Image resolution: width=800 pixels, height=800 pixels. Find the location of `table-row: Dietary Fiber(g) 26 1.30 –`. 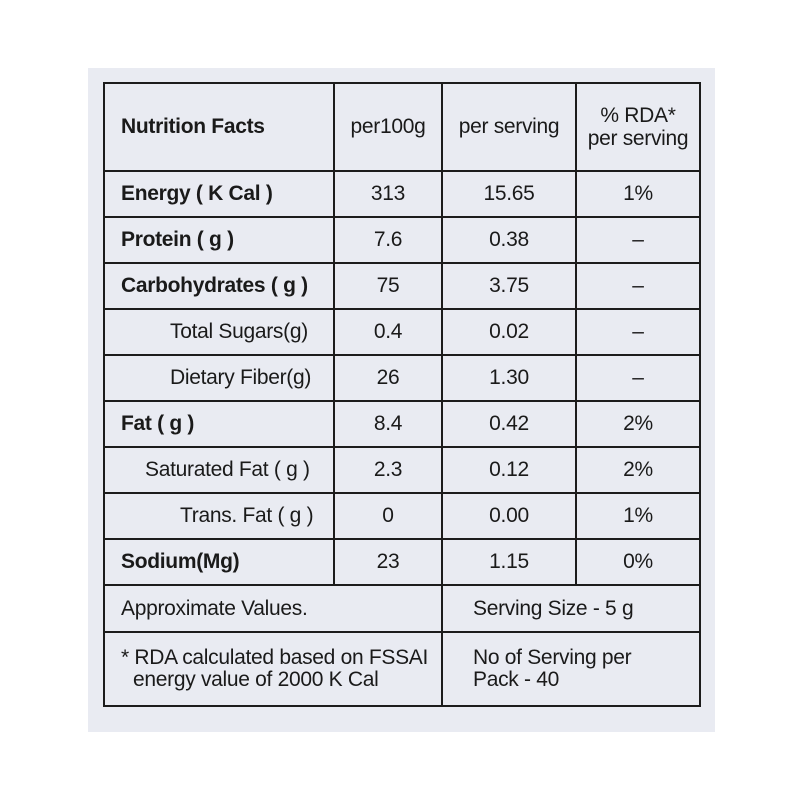

table-row: Dietary Fiber(g) 26 1.30 – is located at coordinates (402, 378).